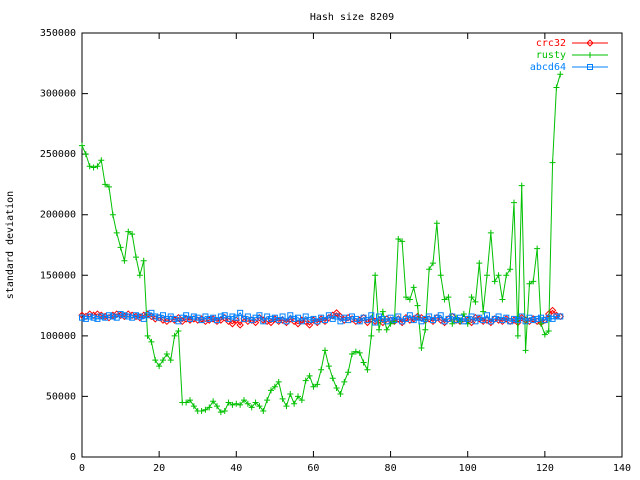 This screenshot has height=480, width=640. I want to click on y-tick-label: 100000, so click(58, 336).